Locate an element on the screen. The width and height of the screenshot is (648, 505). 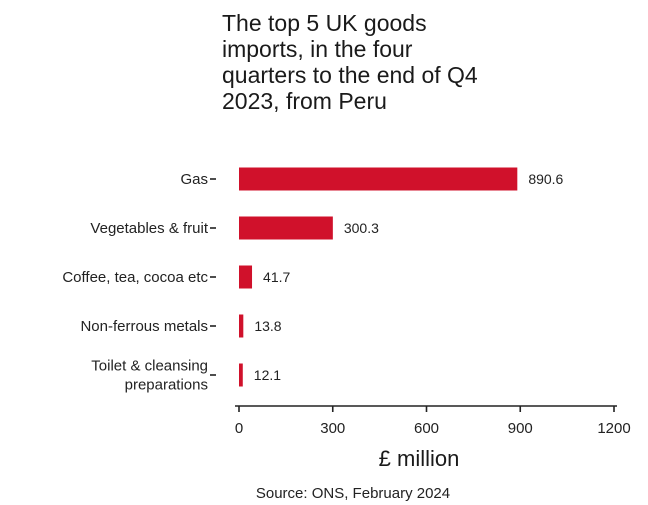
chart-title-line: The top 5 UK goods is located at coordinates (324, 23).